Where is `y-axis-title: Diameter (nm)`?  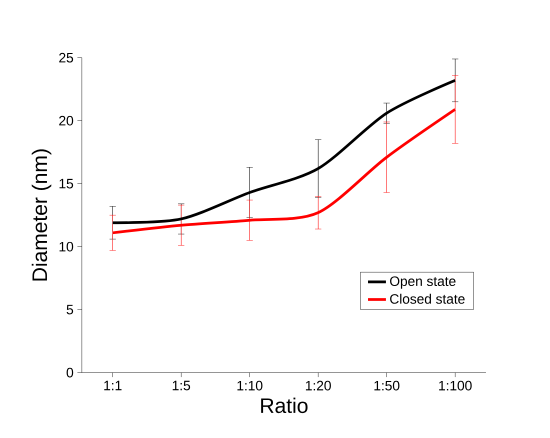 y-axis-title: Diameter (nm) is located at coordinates (42, 215).